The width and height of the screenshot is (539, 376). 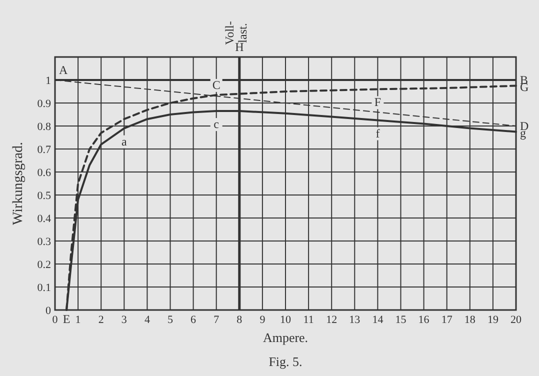 I want to click on x-tick-label: 11, so click(x=308, y=320).